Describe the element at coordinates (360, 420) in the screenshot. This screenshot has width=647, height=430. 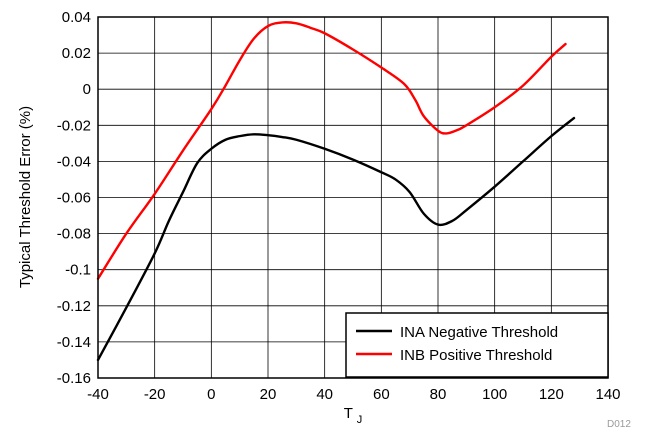
I see `x-axis-title-subscript: J` at that location.